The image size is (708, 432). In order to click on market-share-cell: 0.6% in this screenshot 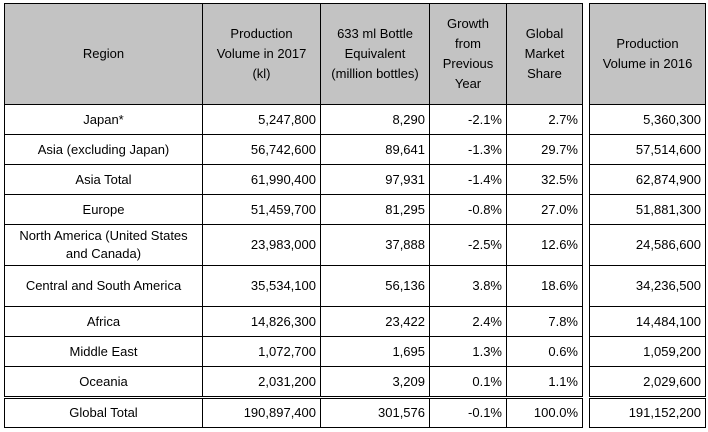, I will do `click(544, 351)`.